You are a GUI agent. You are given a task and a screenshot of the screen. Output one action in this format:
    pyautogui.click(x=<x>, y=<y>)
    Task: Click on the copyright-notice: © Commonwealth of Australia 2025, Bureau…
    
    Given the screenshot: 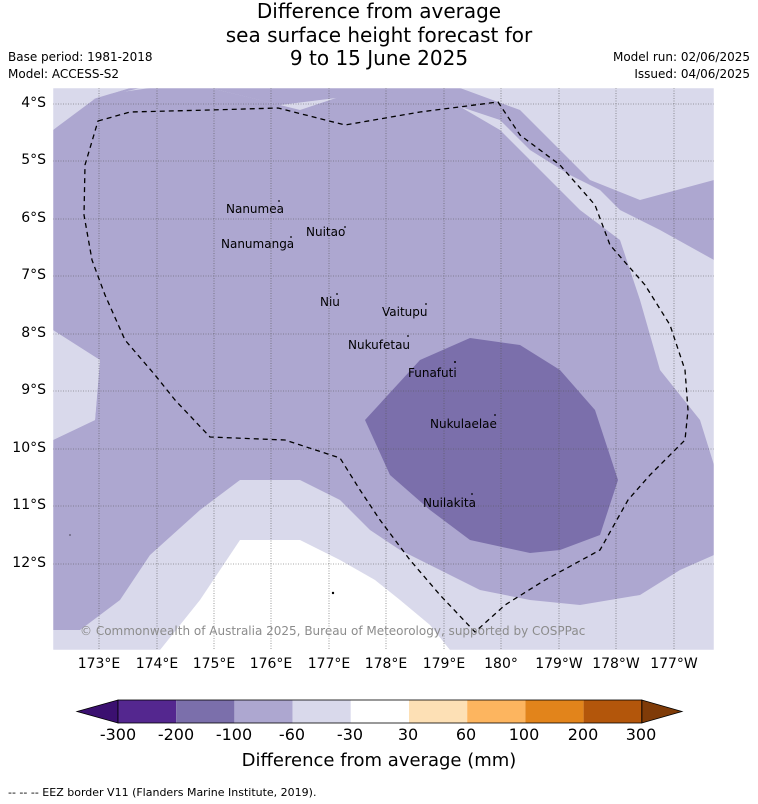 What is the action you would take?
    pyautogui.click(x=333, y=631)
    